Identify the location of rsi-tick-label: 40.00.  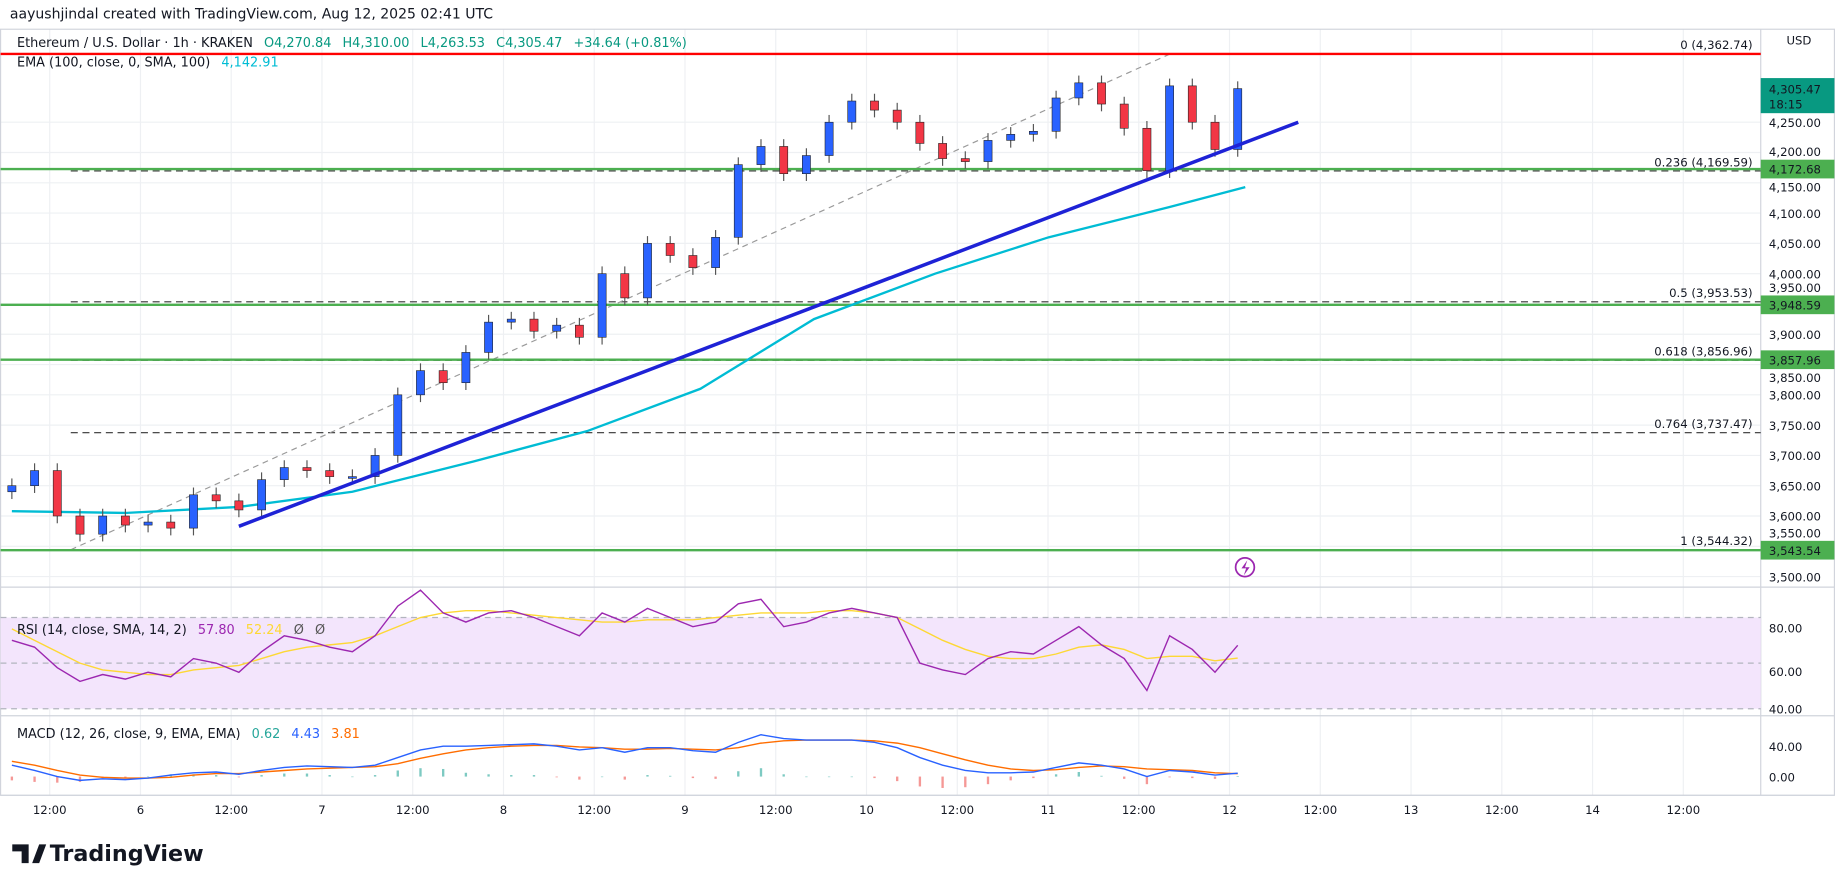
(1785, 709).